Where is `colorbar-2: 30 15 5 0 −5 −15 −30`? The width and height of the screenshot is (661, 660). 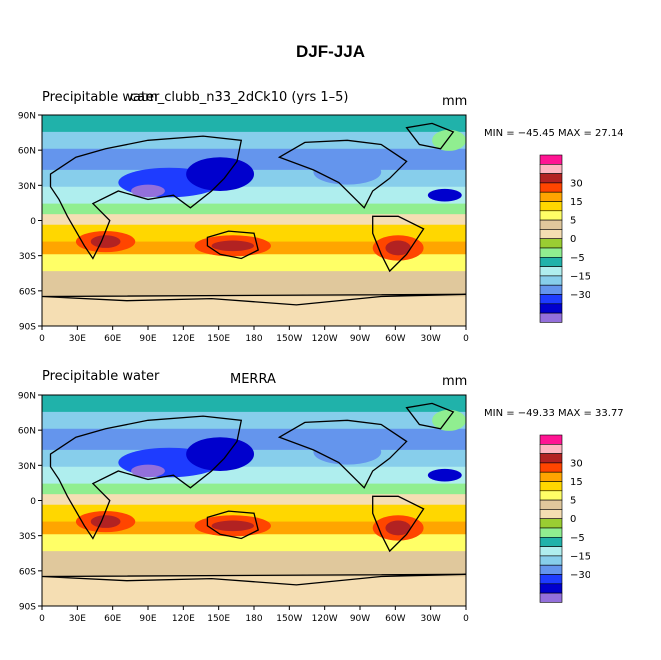
colorbar-2: 30 15 5 0 −5 −15 −30 is located at coordinates (564, 518).